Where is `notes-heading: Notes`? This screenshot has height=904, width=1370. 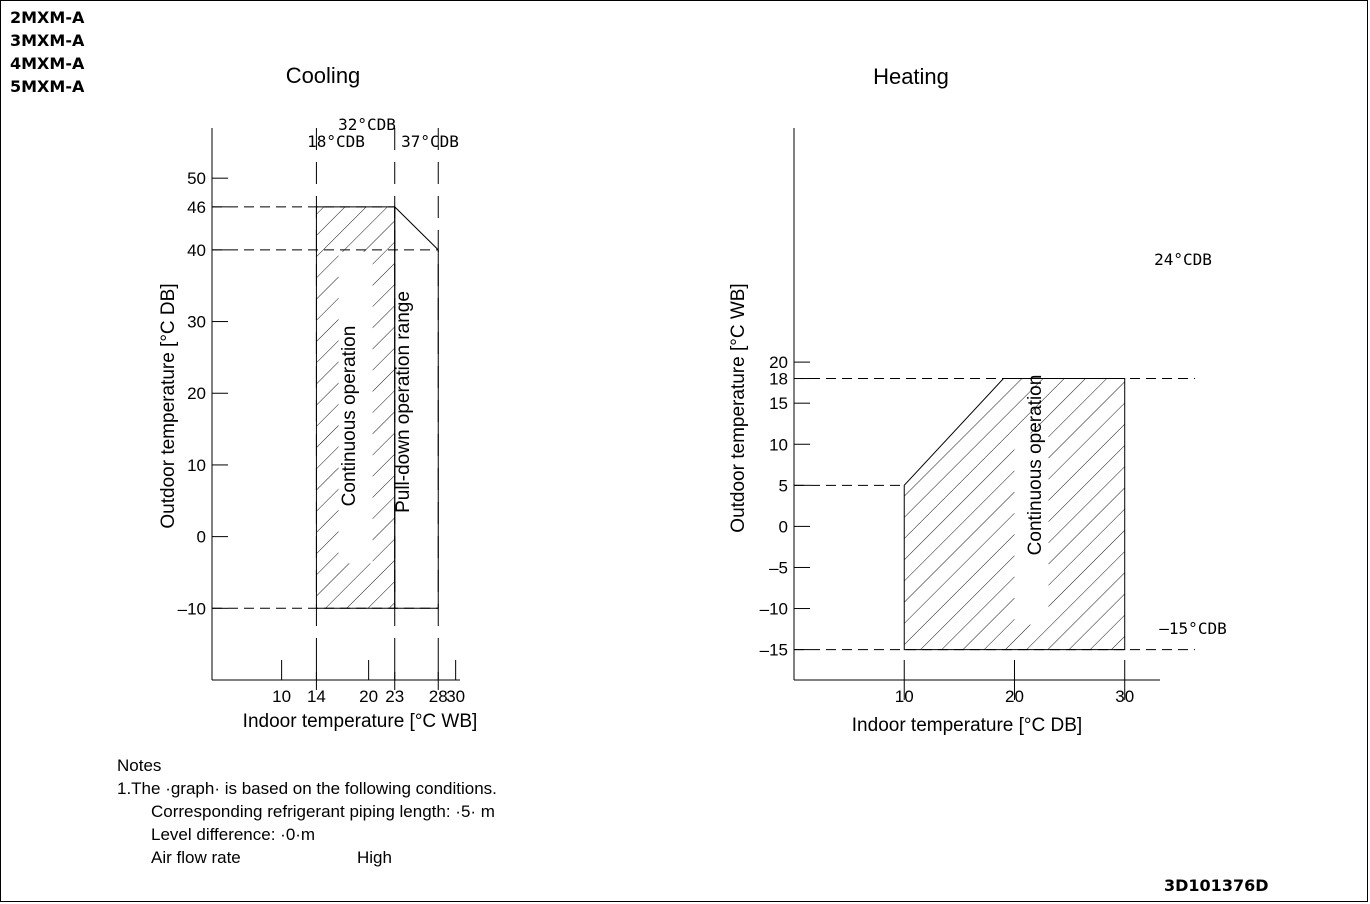
notes-heading: Notes is located at coordinates (139, 765).